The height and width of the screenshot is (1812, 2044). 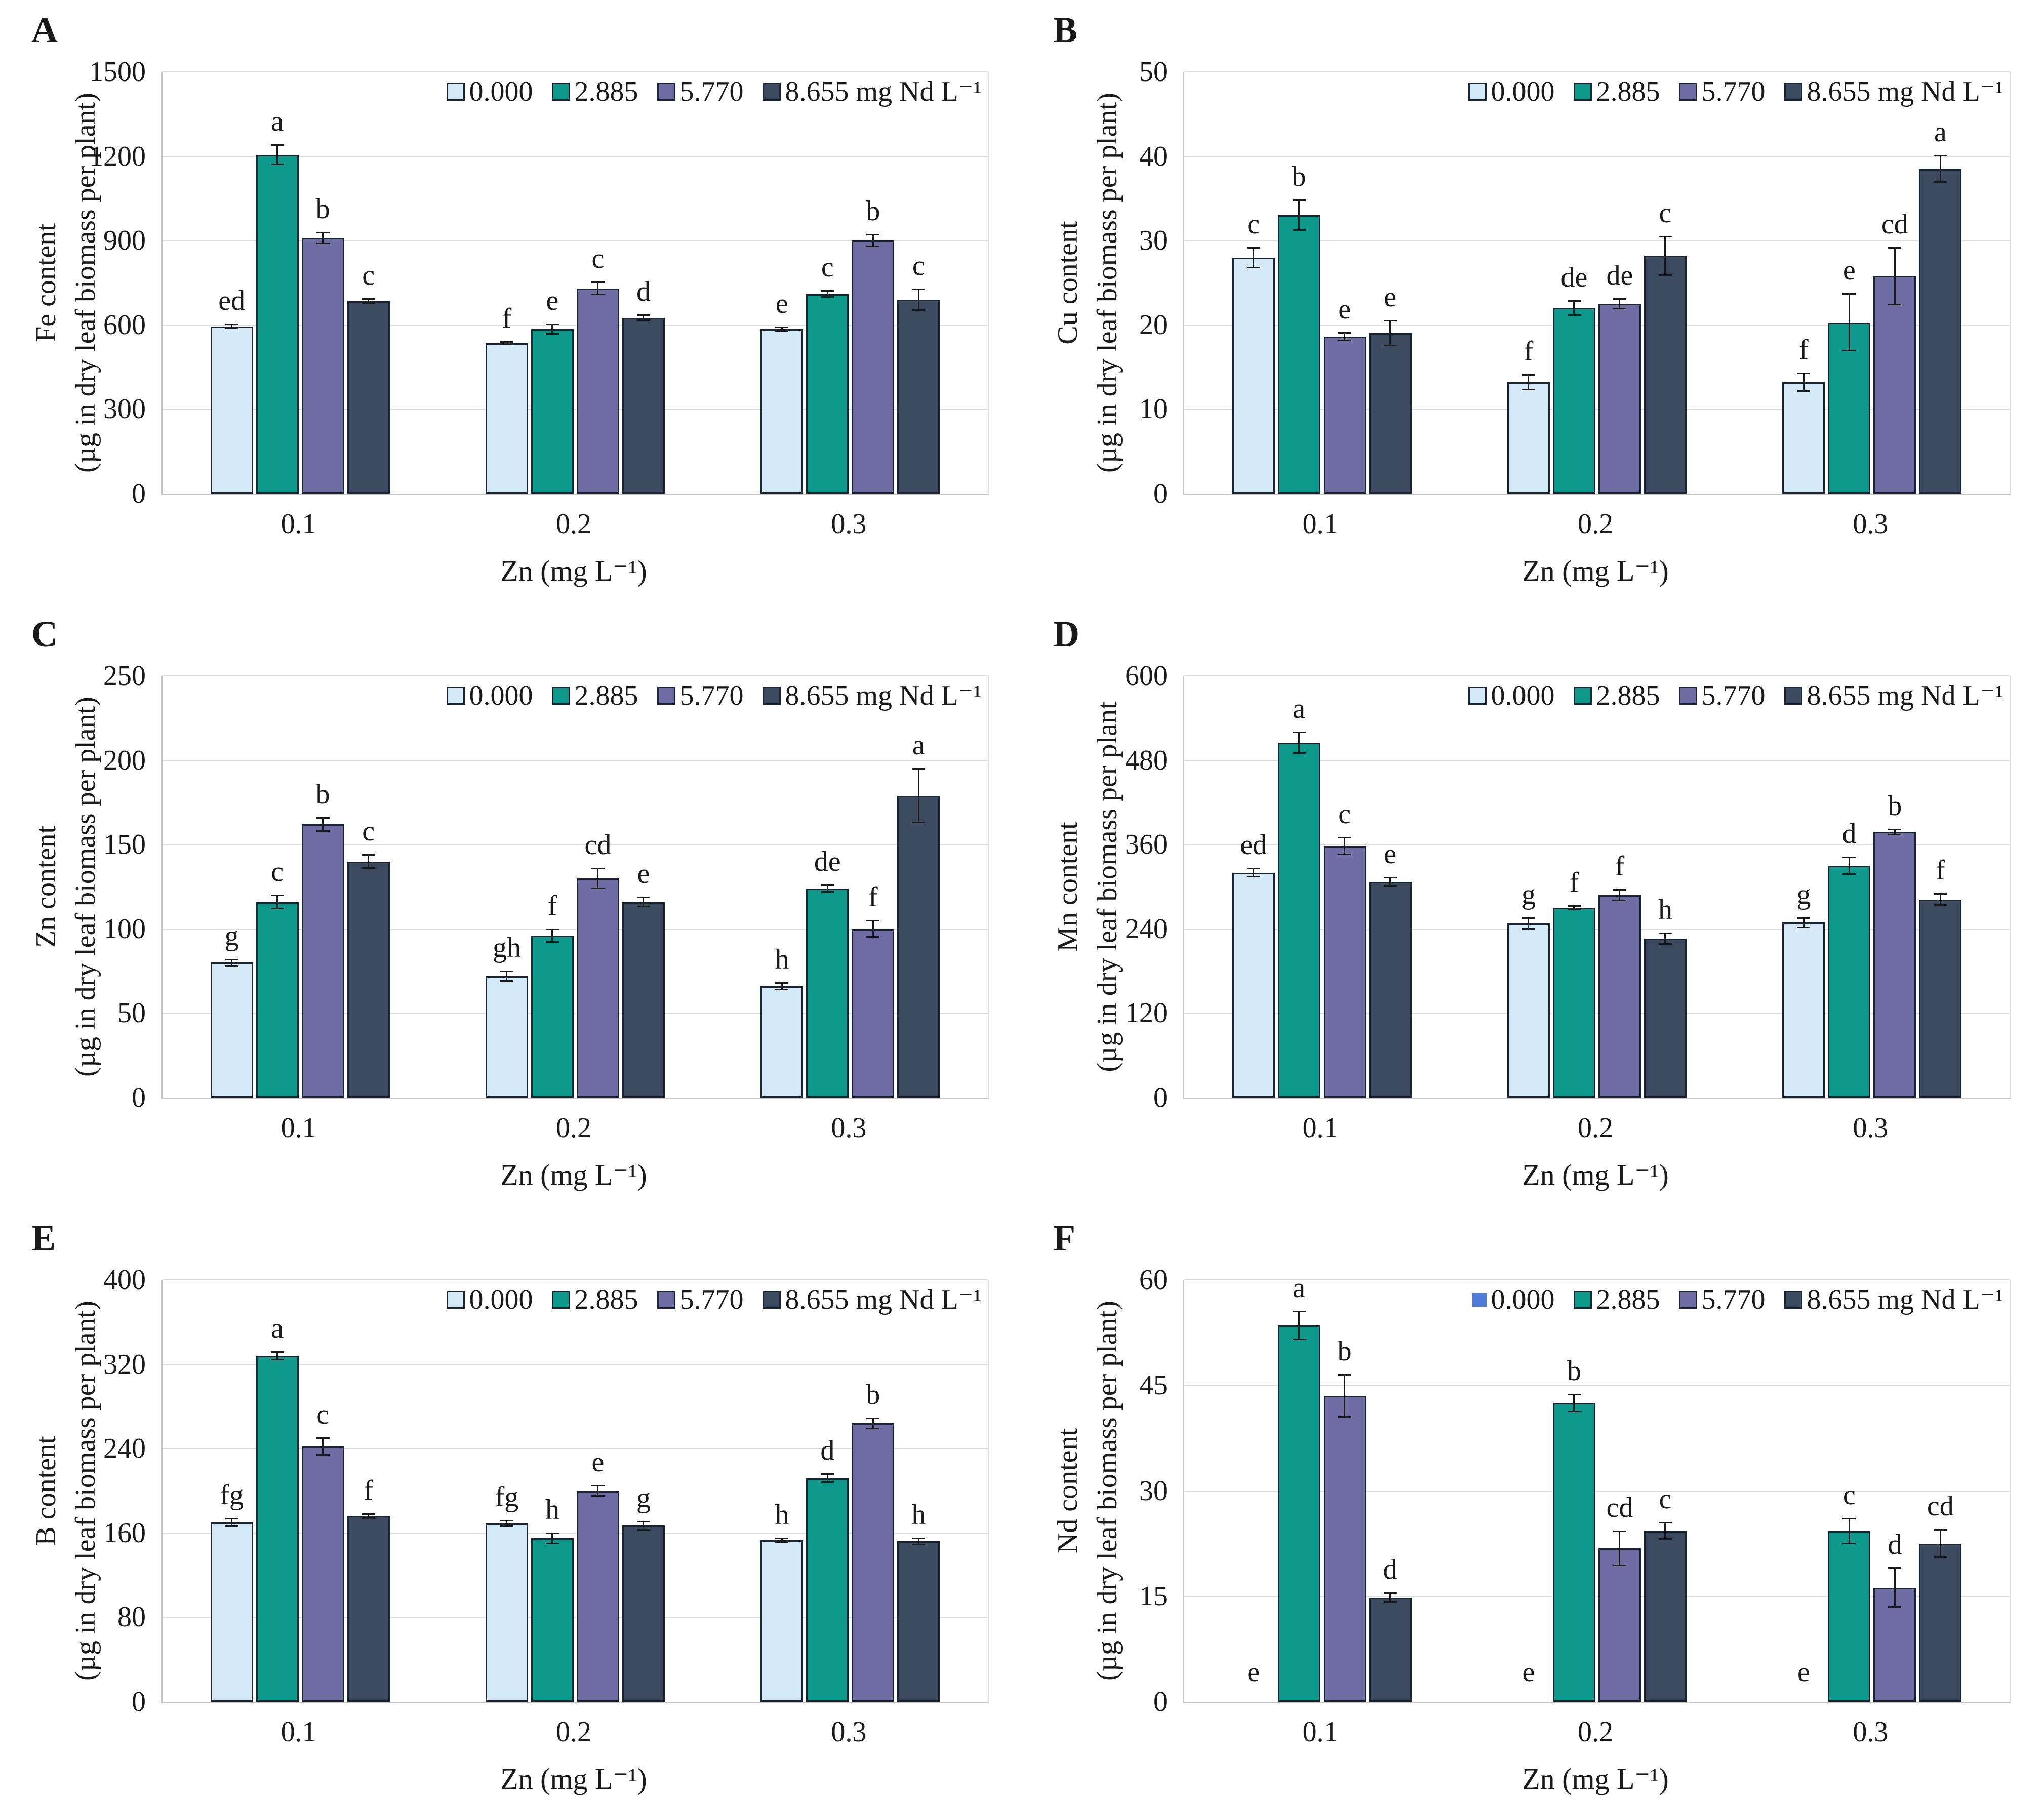 I want to click on bar-slot: e, so click(x=1849, y=283).